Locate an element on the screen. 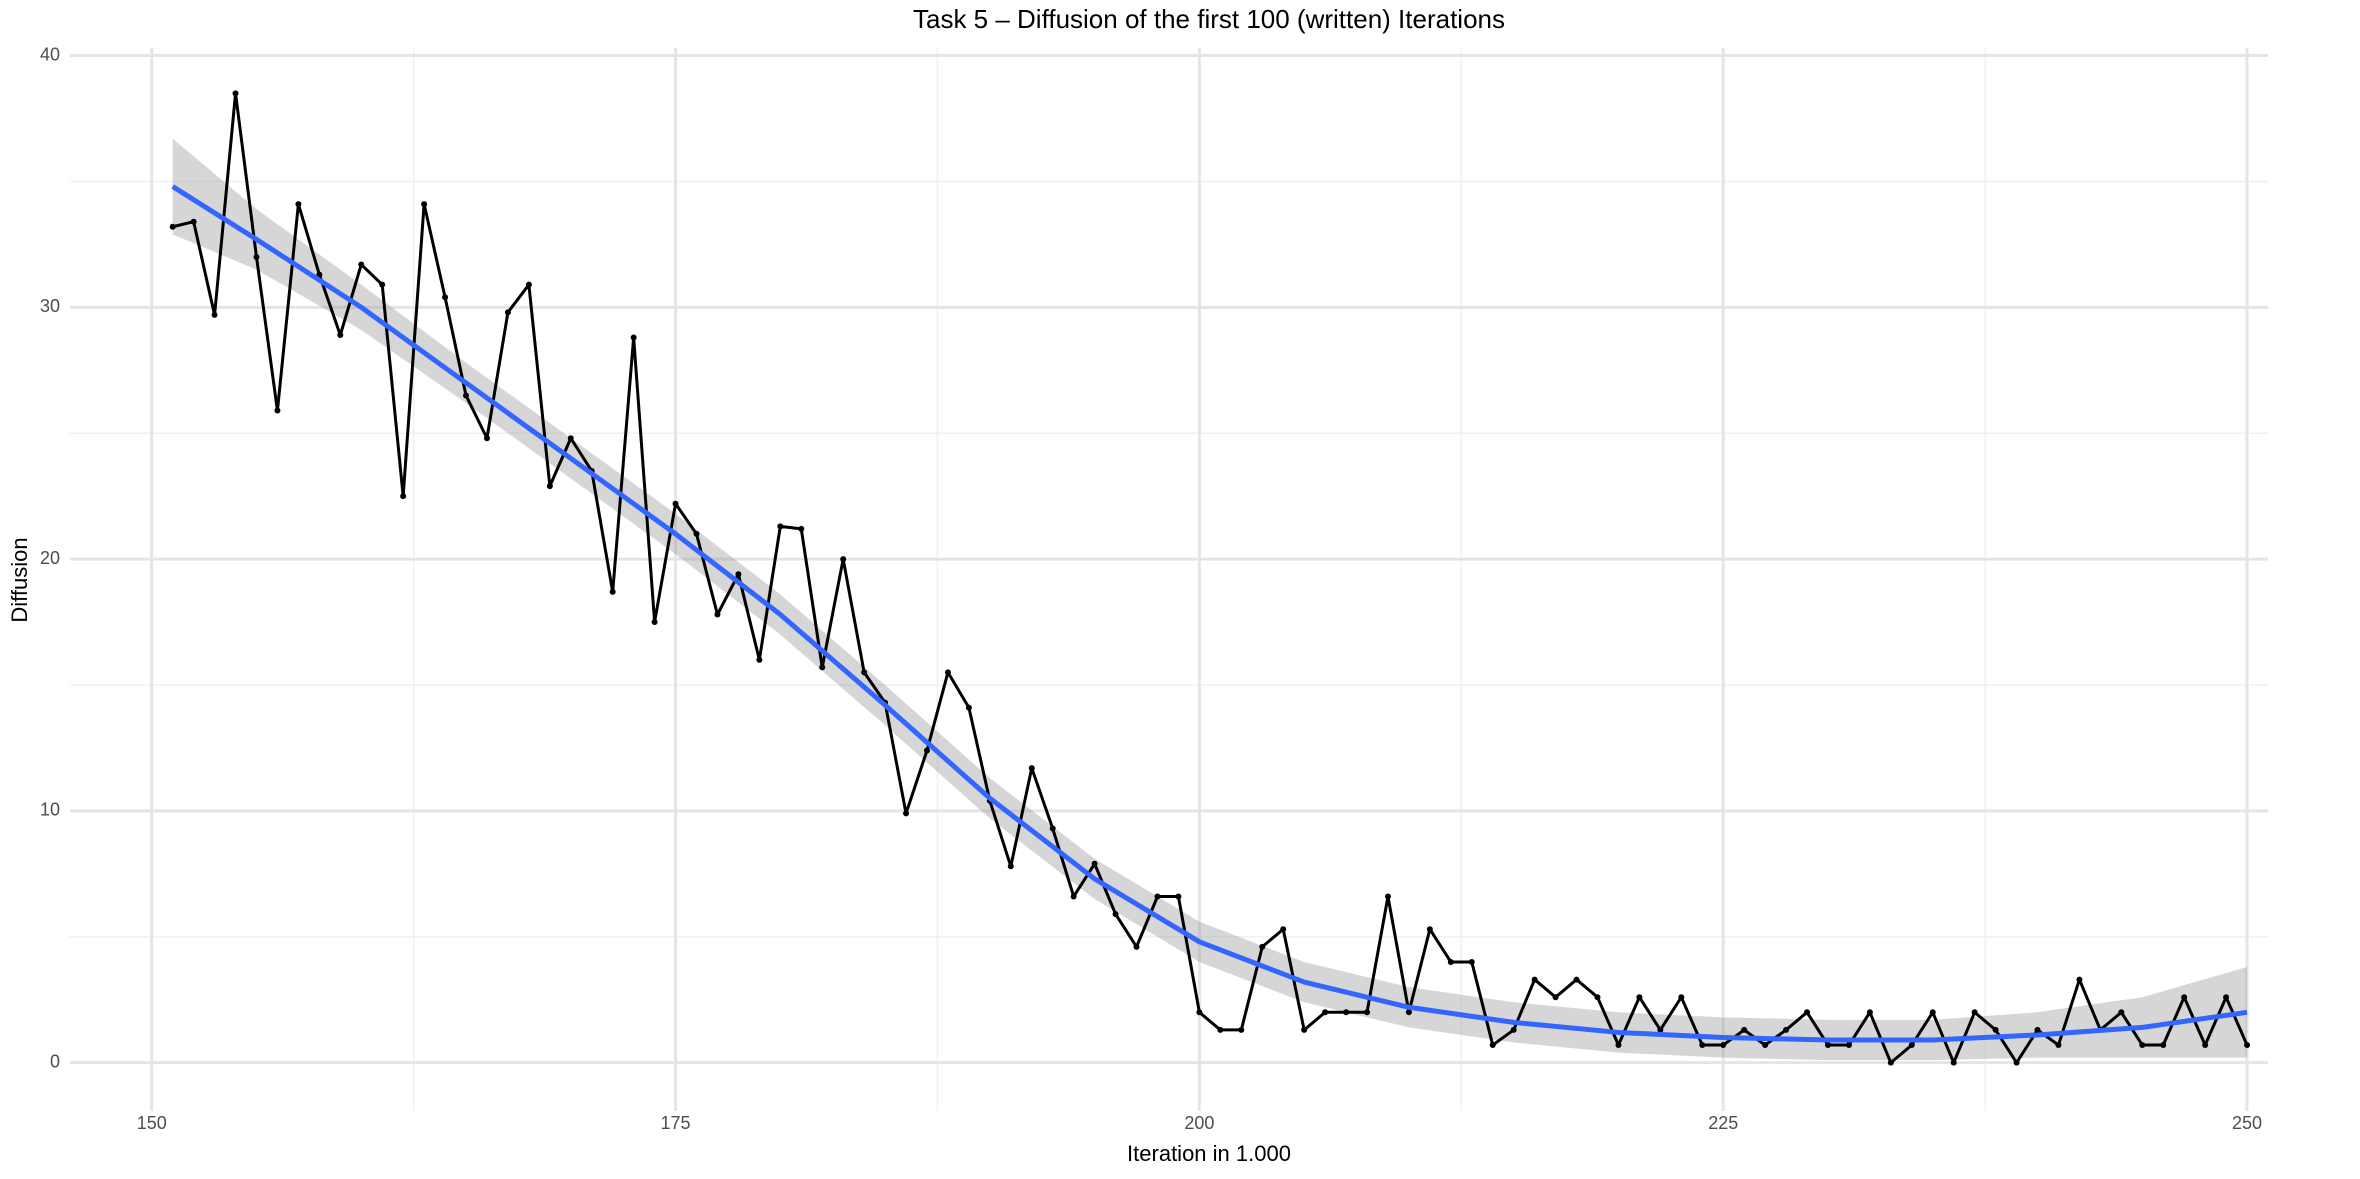 The height and width of the screenshot is (1179, 2360). y-tick-label: 30 is located at coordinates (50, 306).